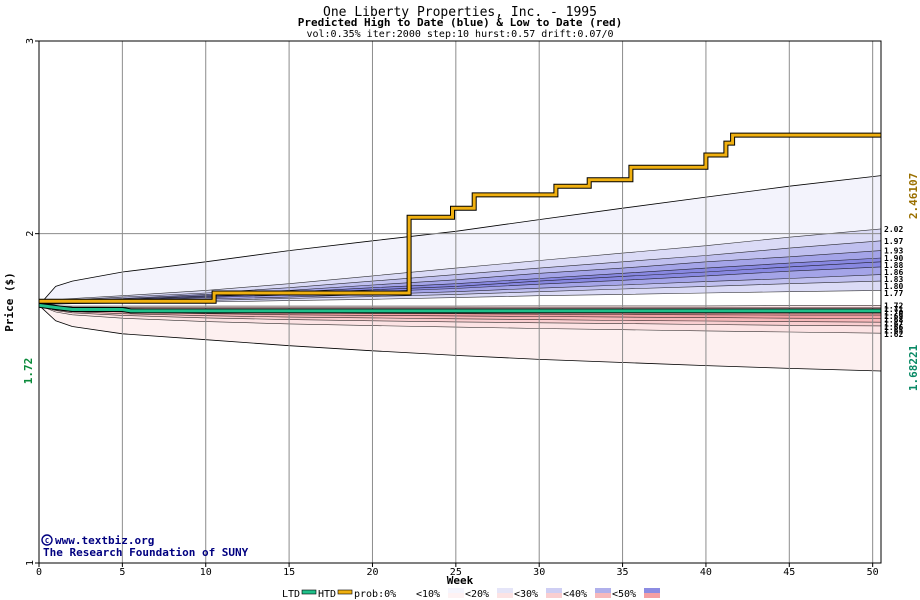 The image size is (920, 600). What do you see at coordinates (893, 229) in the screenshot?
I see `band-end-label: 2.02` at bounding box center [893, 229].